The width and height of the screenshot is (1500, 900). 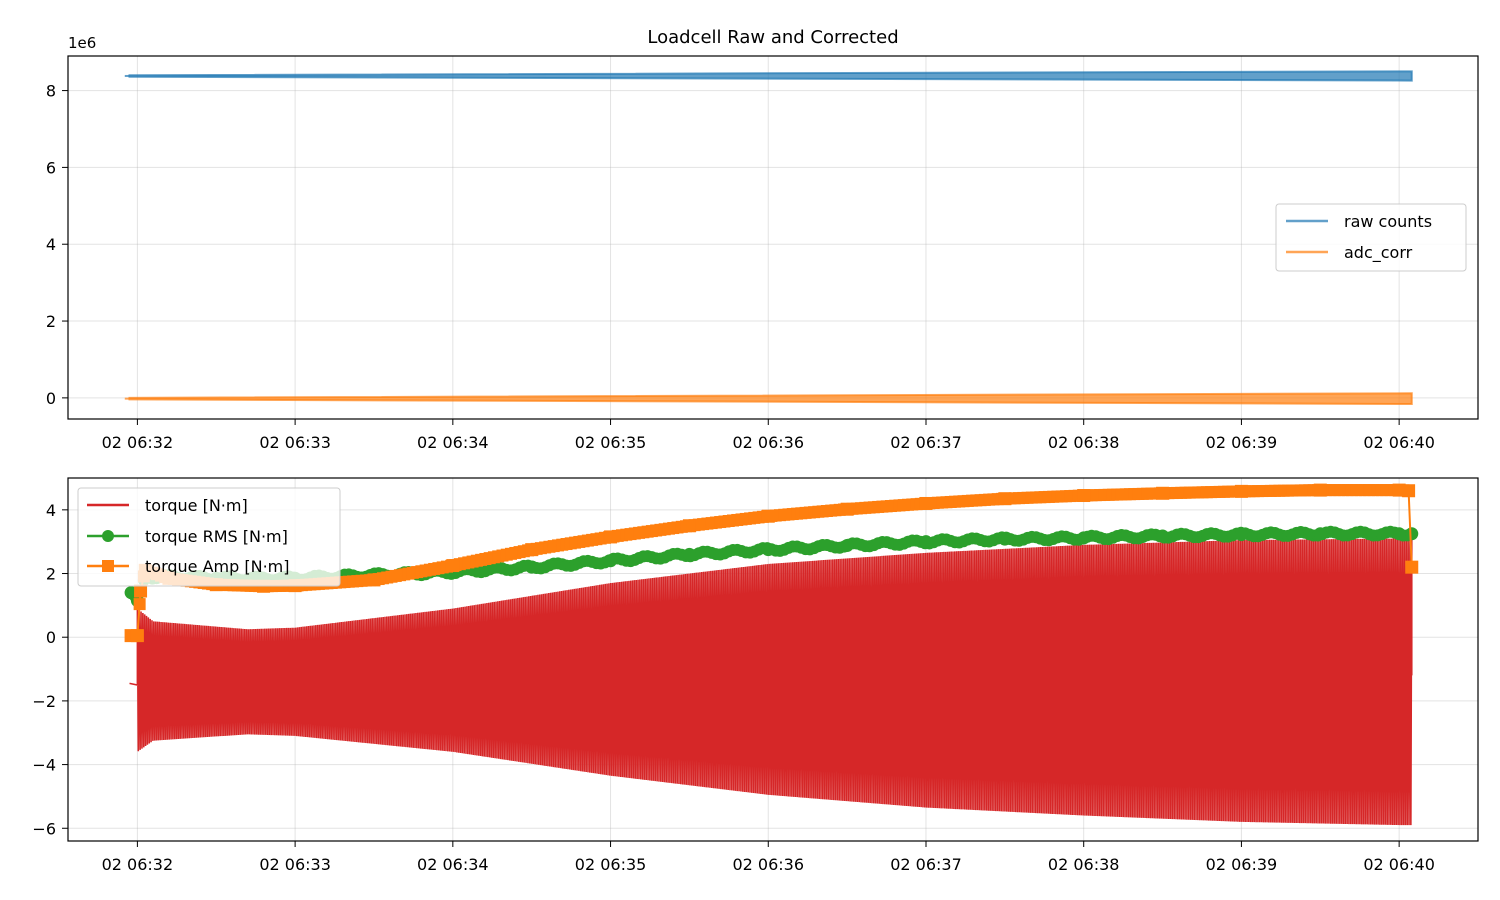 What do you see at coordinates (1399, 442) in the screenshot?
I see `top-x-tick-label: 02 06:40` at bounding box center [1399, 442].